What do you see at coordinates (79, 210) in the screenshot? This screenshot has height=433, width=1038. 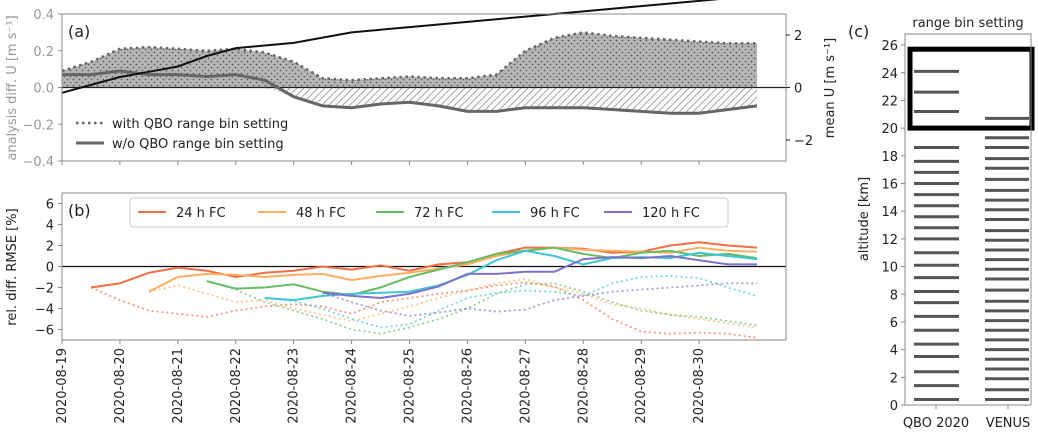 I see `panel-b-label: (b)` at bounding box center [79, 210].